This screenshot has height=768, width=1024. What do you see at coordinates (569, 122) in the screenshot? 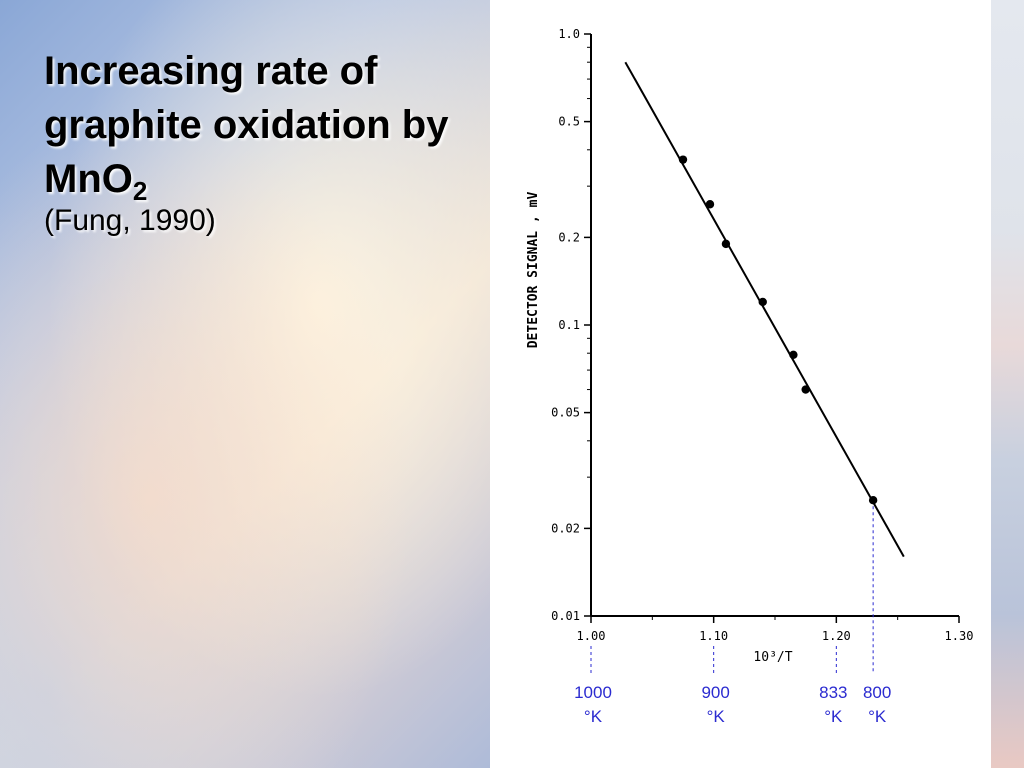
I see `y-tick-label: 0.5` at bounding box center [569, 122].